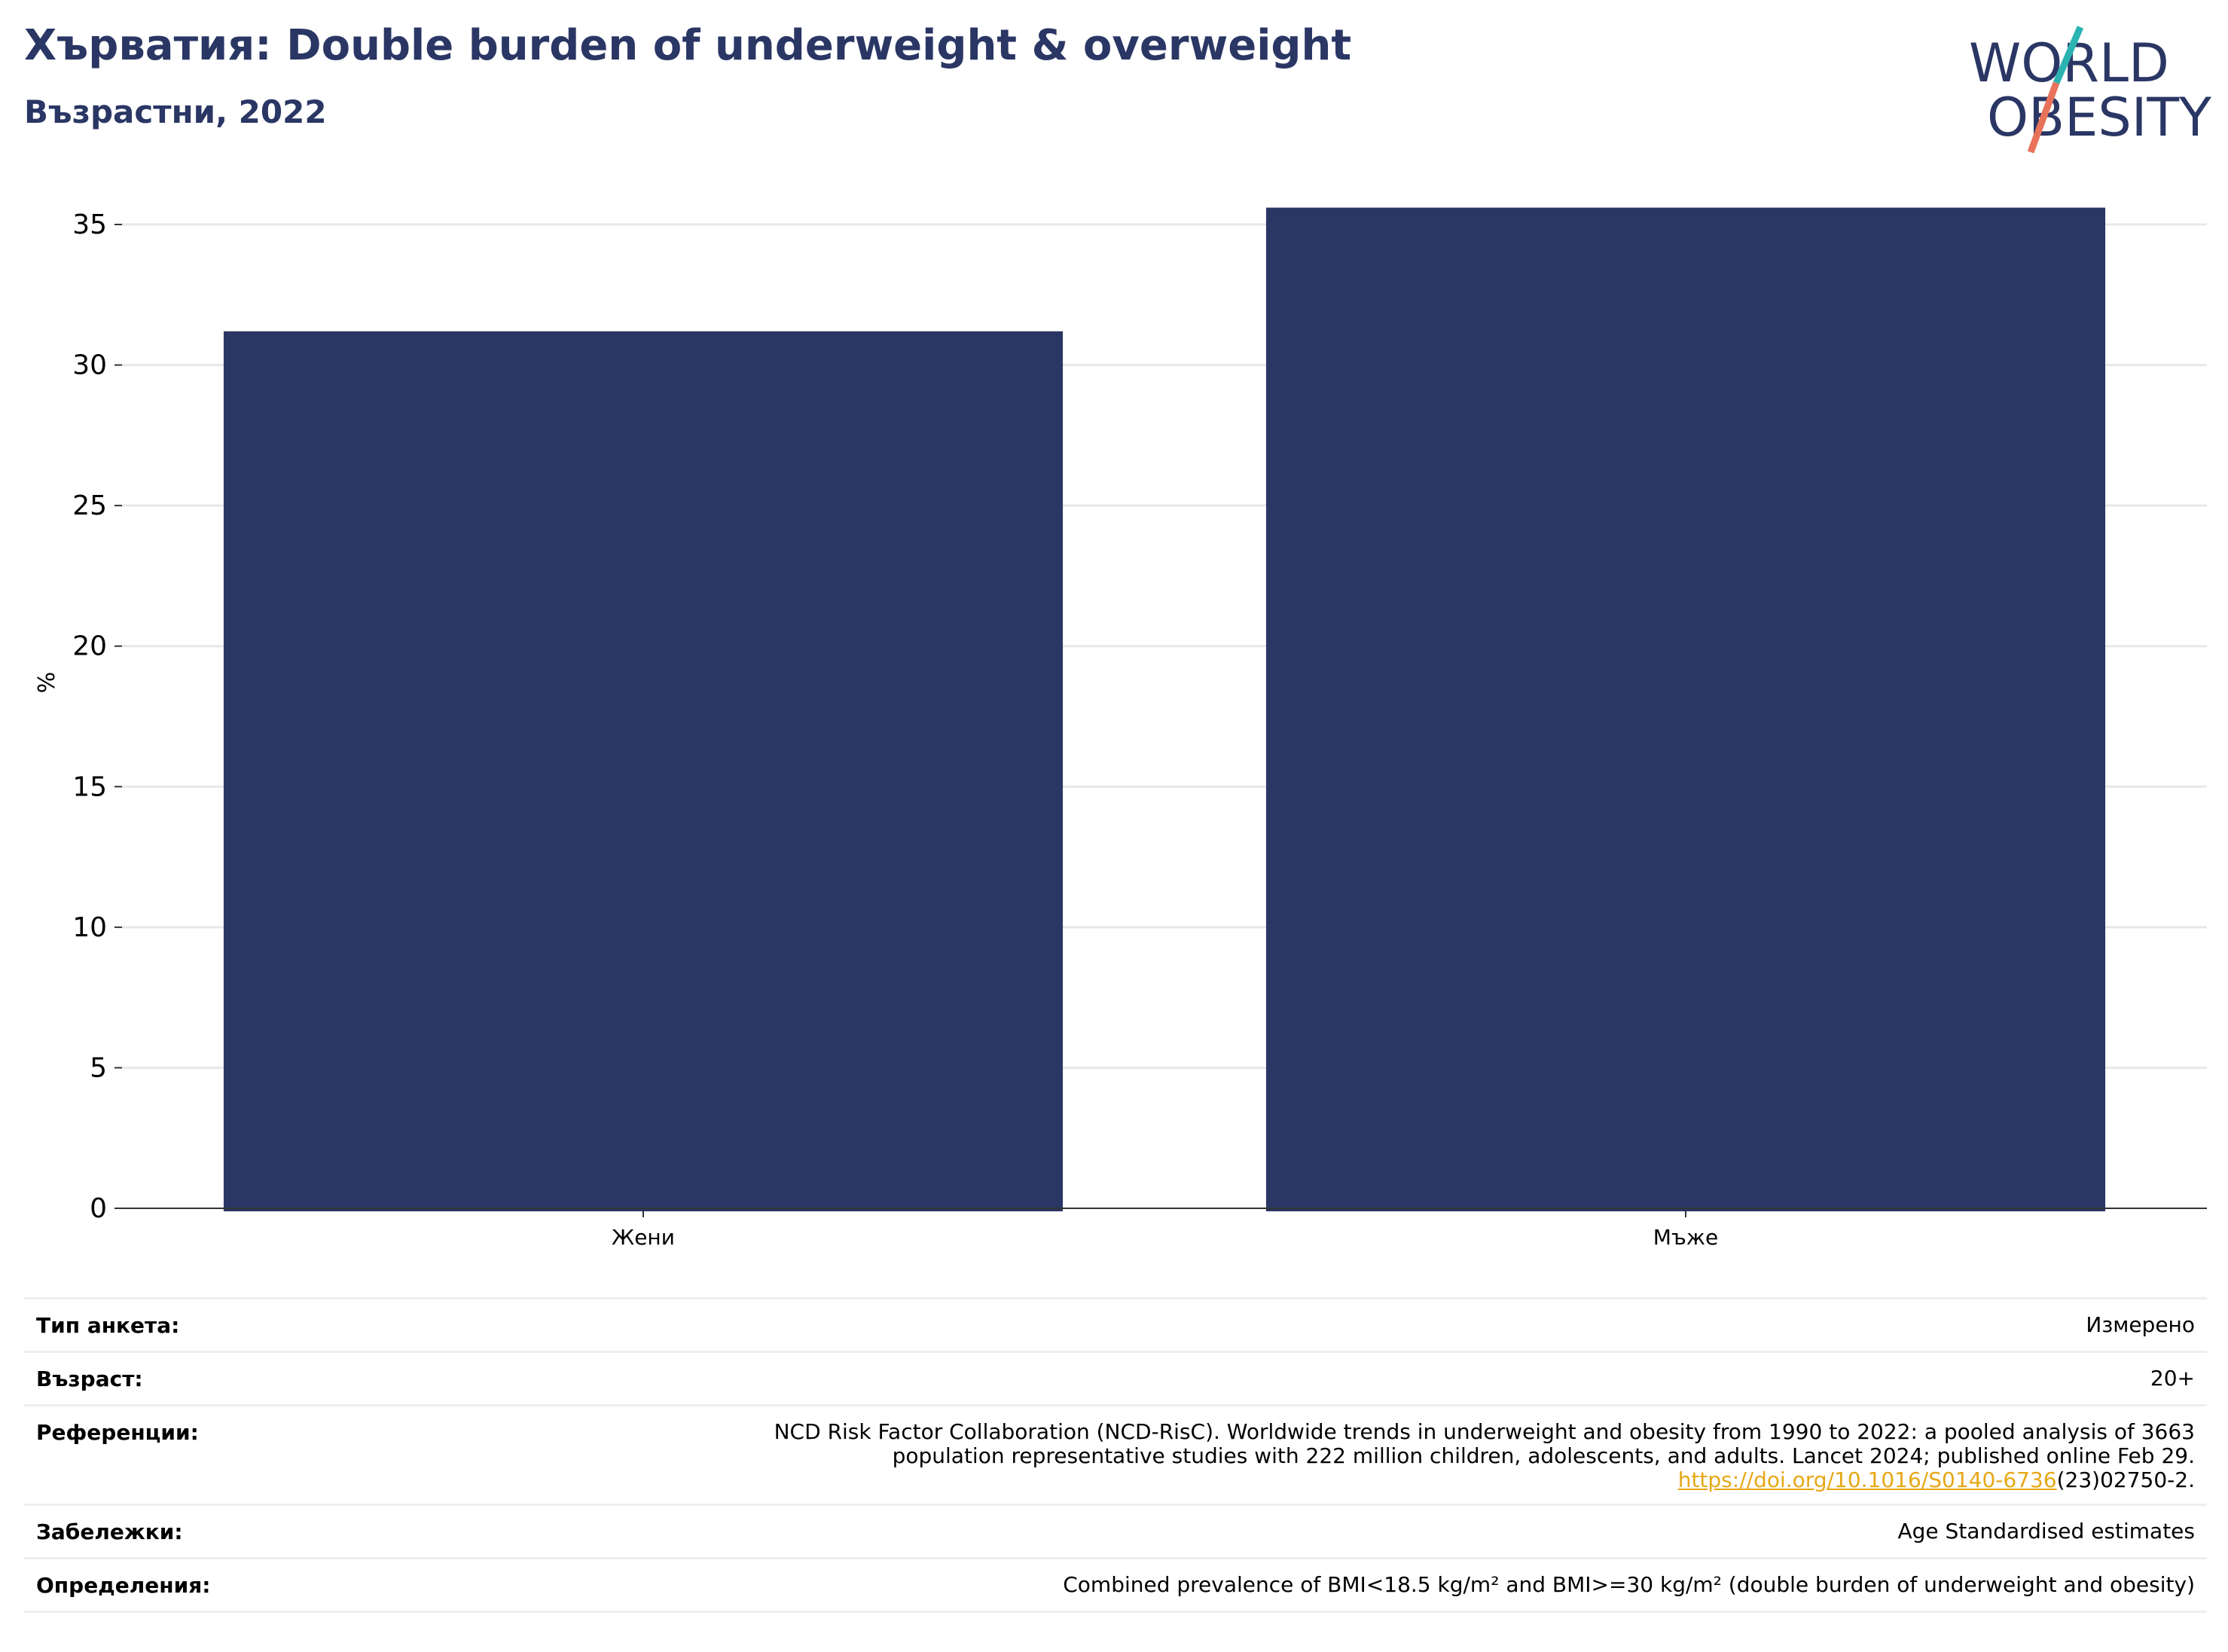 The width and height of the screenshot is (2228, 1652). What do you see at coordinates (89, 224) in the screenshot?
I see `y-tick-label: 35` at bounding box center [89, 224].